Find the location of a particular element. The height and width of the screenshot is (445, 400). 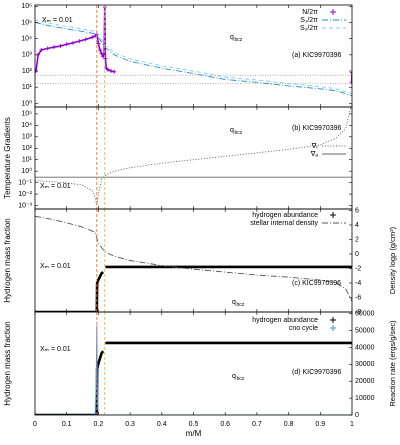

y2-tick-label: 2 is located at coordinates (357, 239).